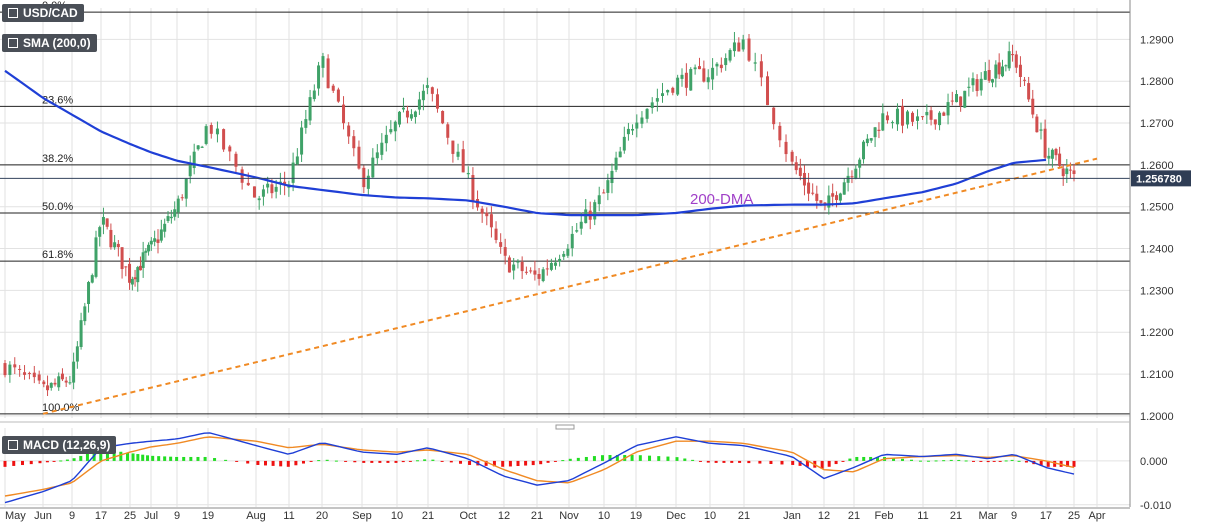 This screenshot has height=531, width=1207. I want to click on price-axis-tick-label: 1.2300, so click(1157, 291).